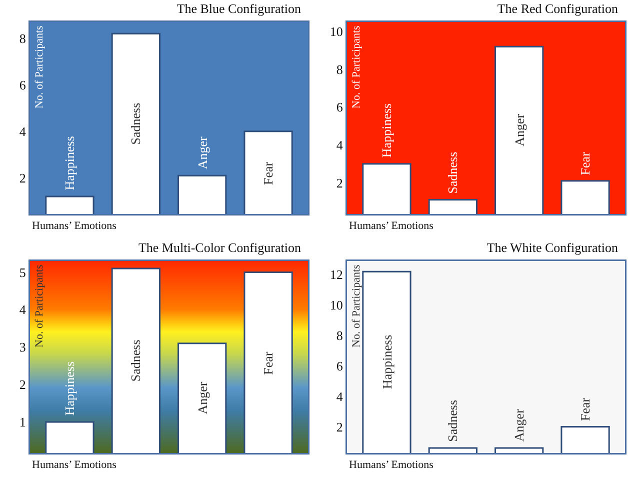 The image size is (633, 477). I want to click on chart-title: The Red Configuration, so click(557, 8).